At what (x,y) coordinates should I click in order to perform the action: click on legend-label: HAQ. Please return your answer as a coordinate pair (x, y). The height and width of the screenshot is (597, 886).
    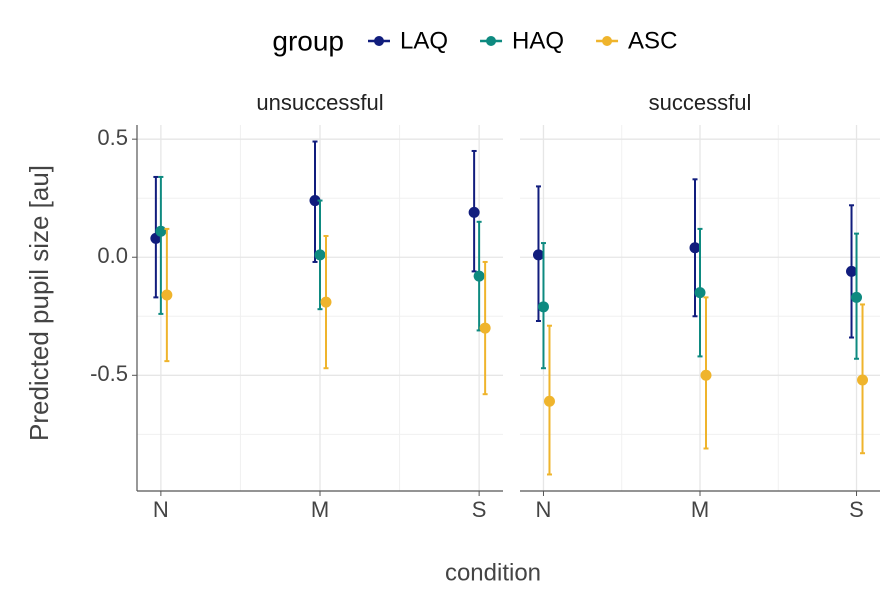
    Looking at the image, I should click on (538, 40).